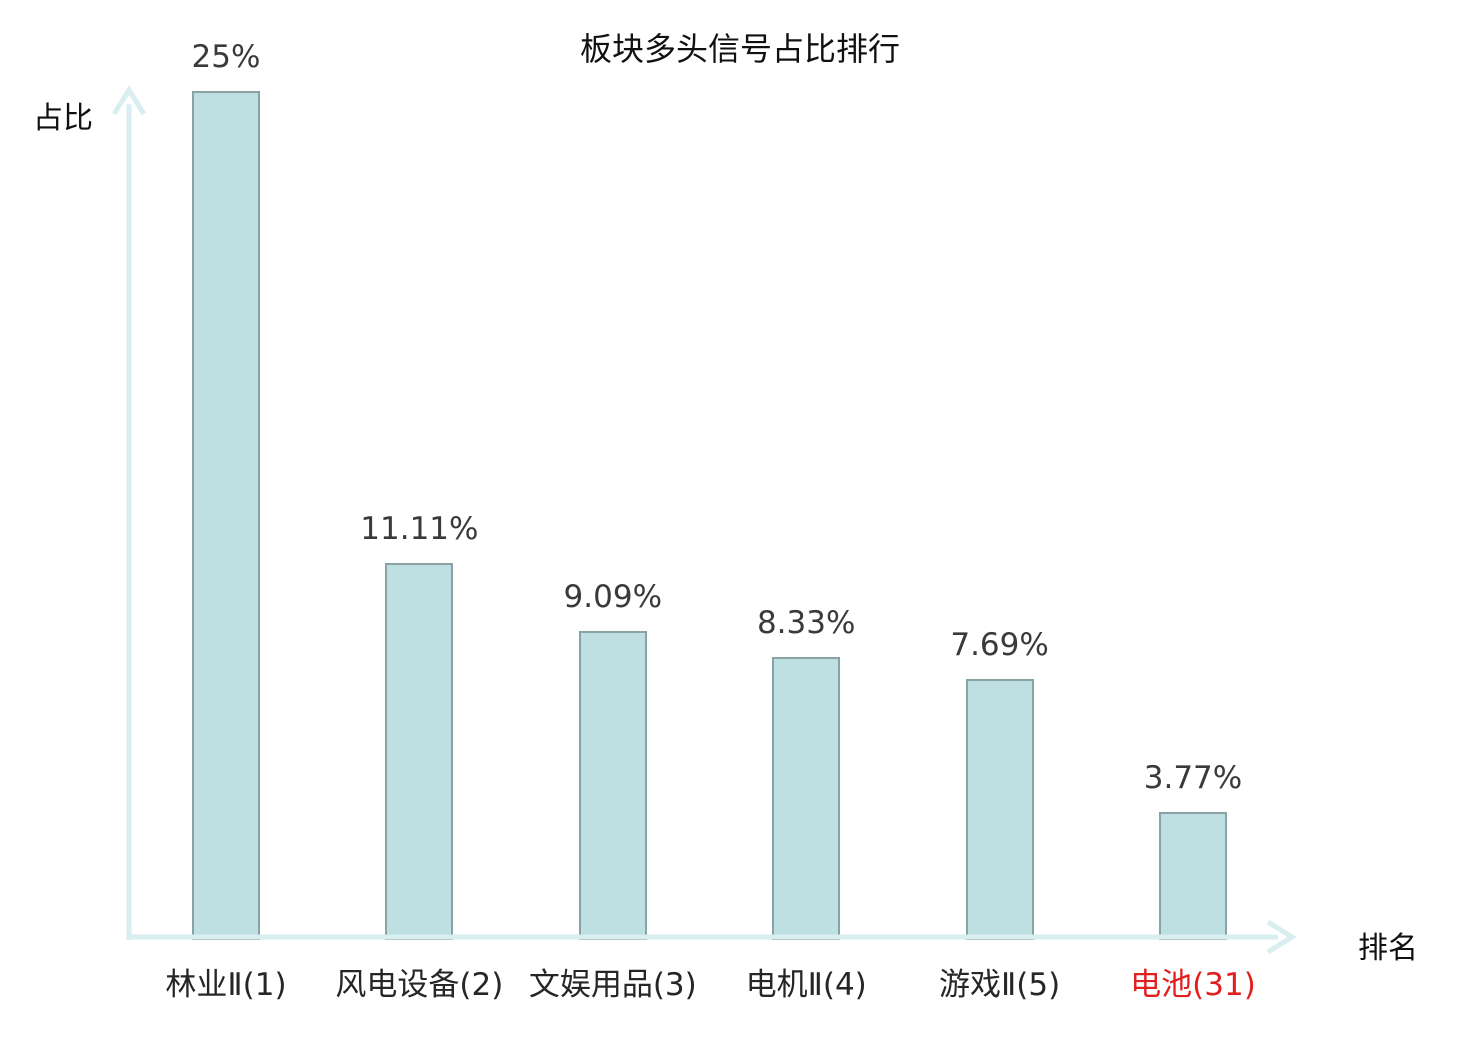 Image resolution: width=1480 pixels, height=1040 pixels. I want to click on x-axis-label: 排名, so click(1388, 948).